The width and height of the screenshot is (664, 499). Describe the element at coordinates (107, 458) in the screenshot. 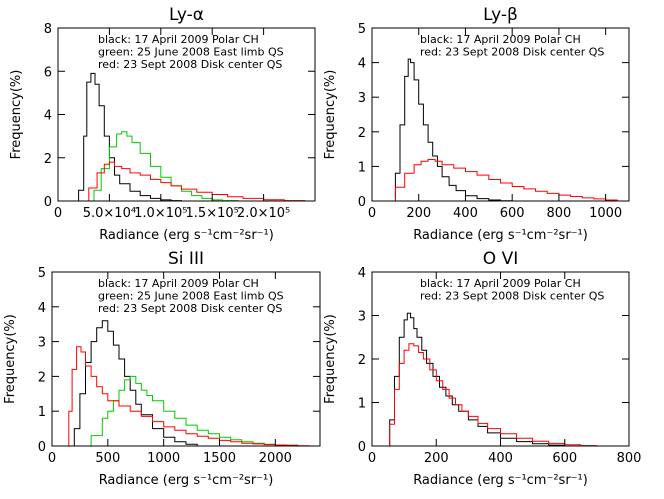

I see `x-tick-label: 500` at that location.